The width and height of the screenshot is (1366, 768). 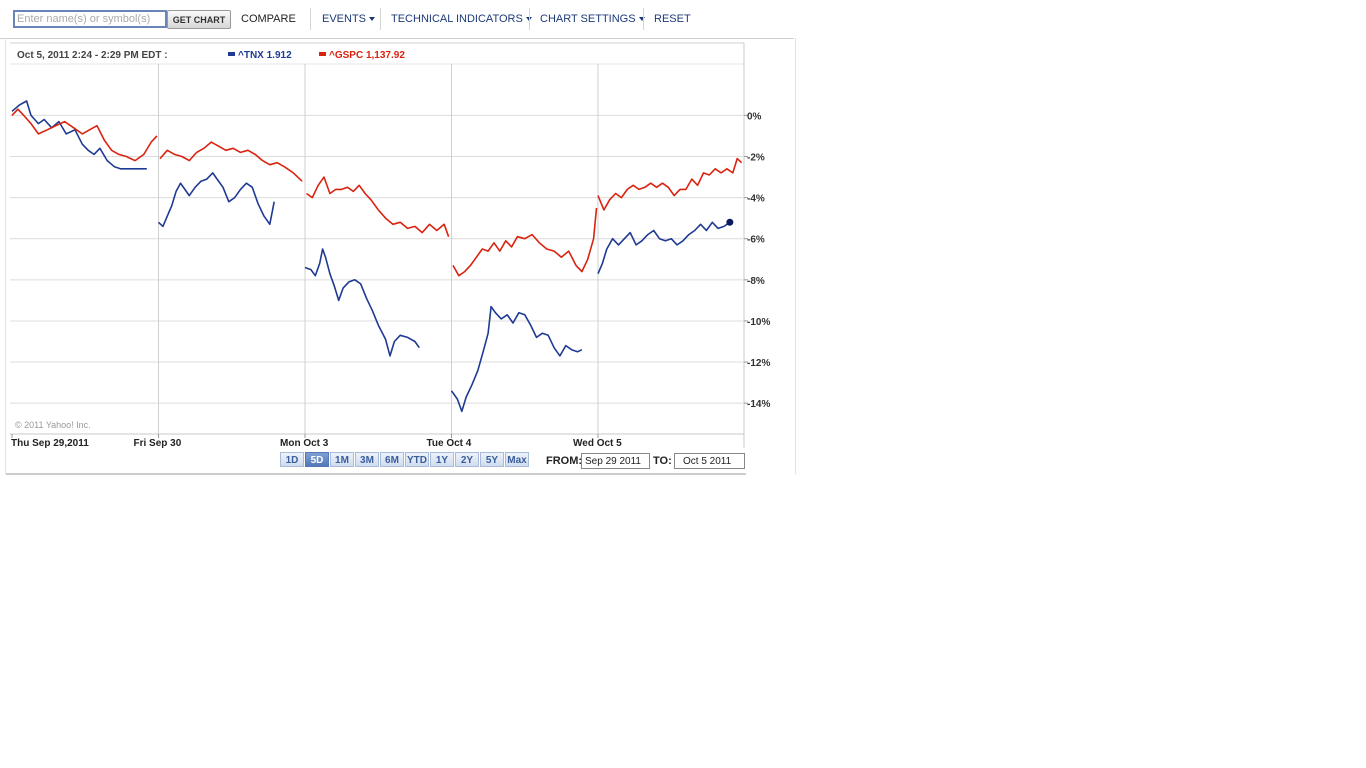 I want to click on chart-header-timestamp: Oct 5, 2011 2:24 - 2:29 PM EDT :, so click(x=92, y=55).